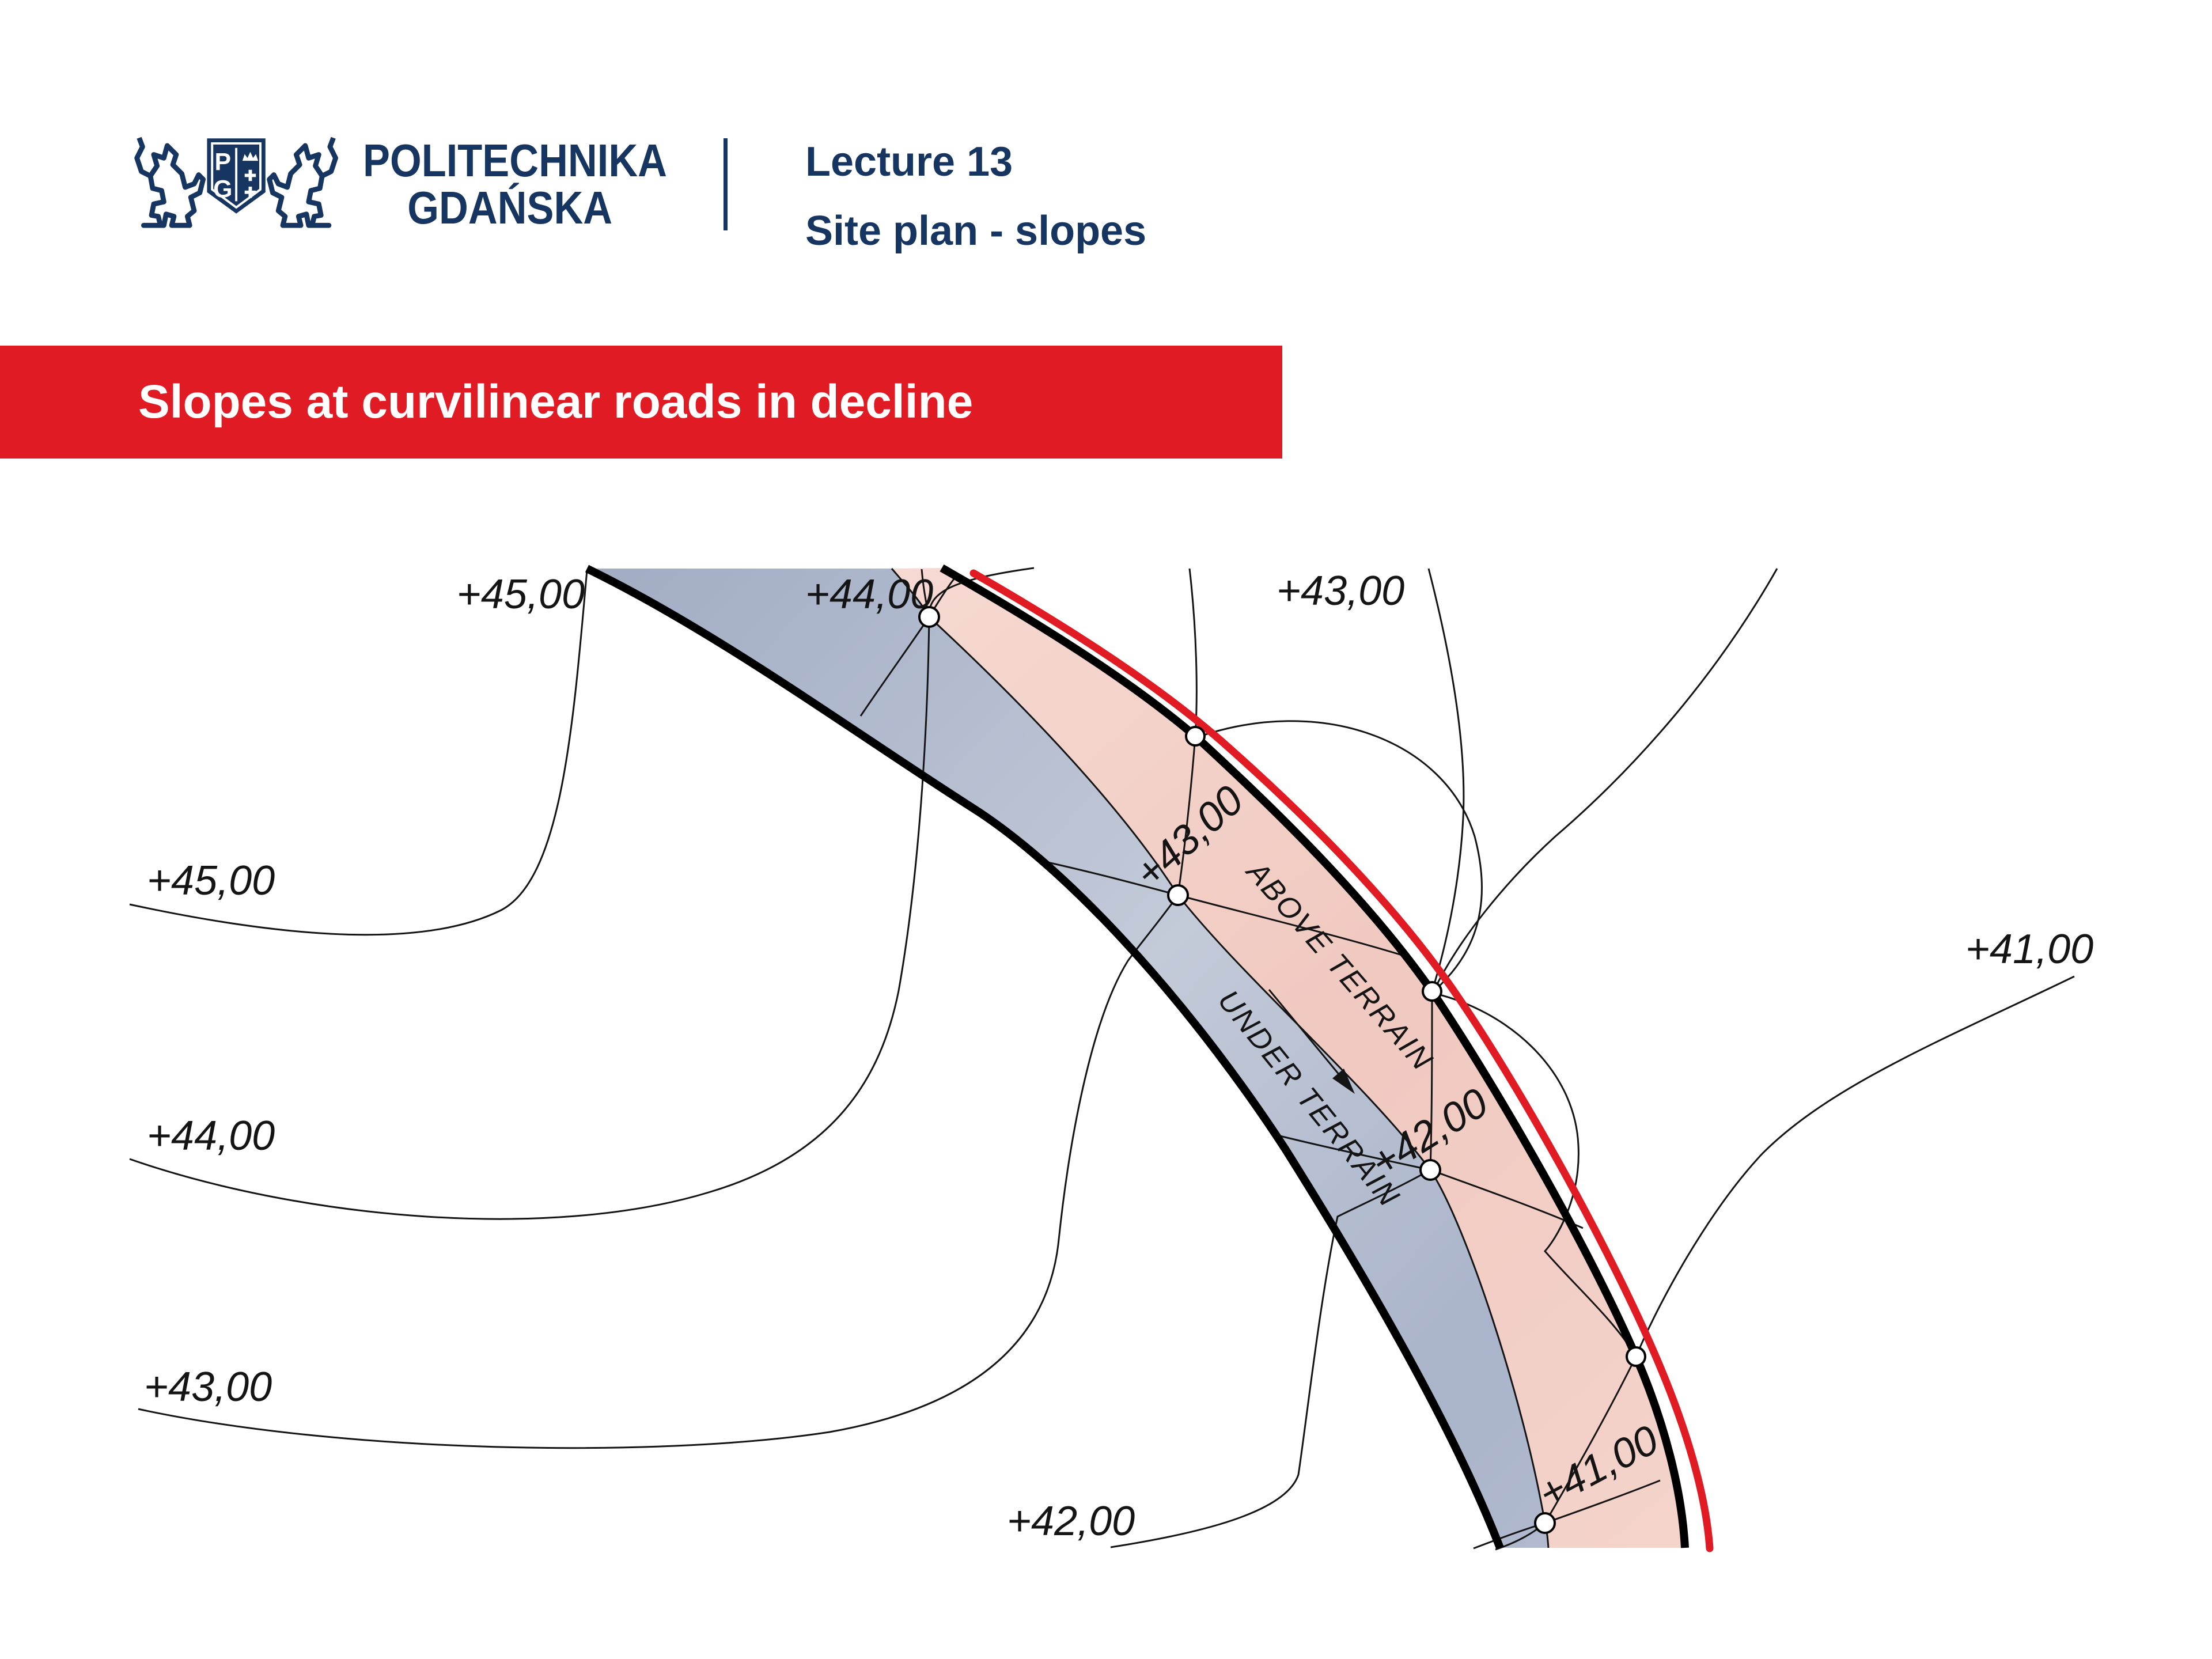  What do you see at coordinates (521, 594) in the screenshot?
I see `contour-label-top-45: +45,00` at bounding box center [521, 594].